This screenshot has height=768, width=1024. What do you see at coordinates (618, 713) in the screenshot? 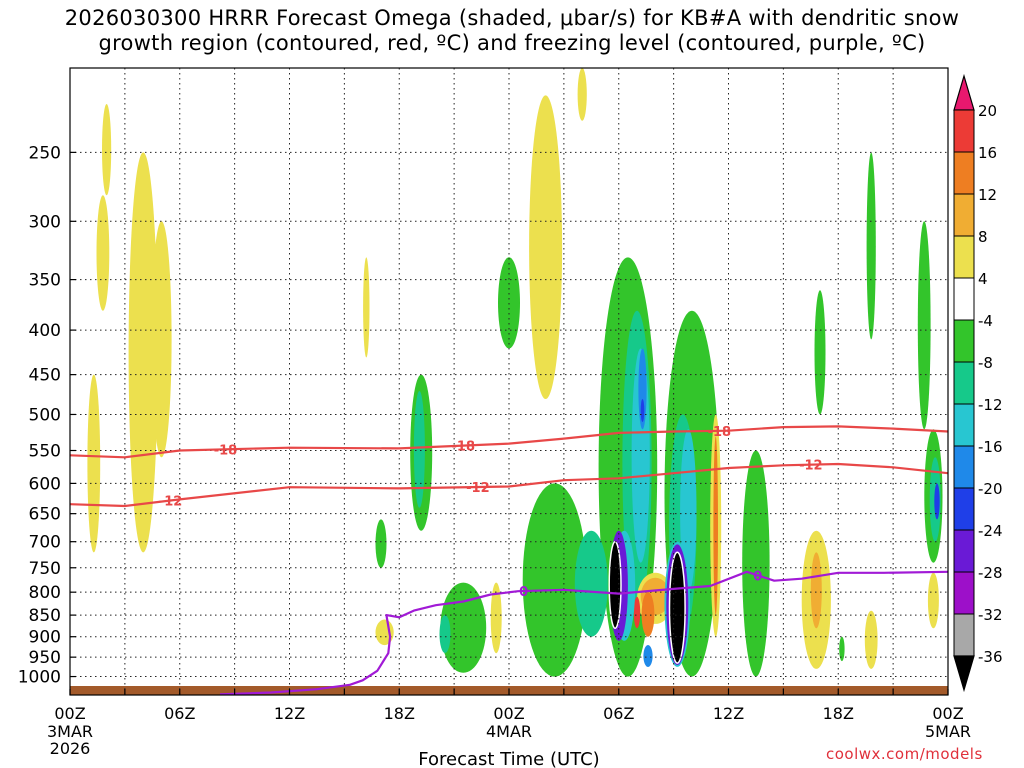
I see `x-tick-30: 06Z` at bounding box center [618, 713].